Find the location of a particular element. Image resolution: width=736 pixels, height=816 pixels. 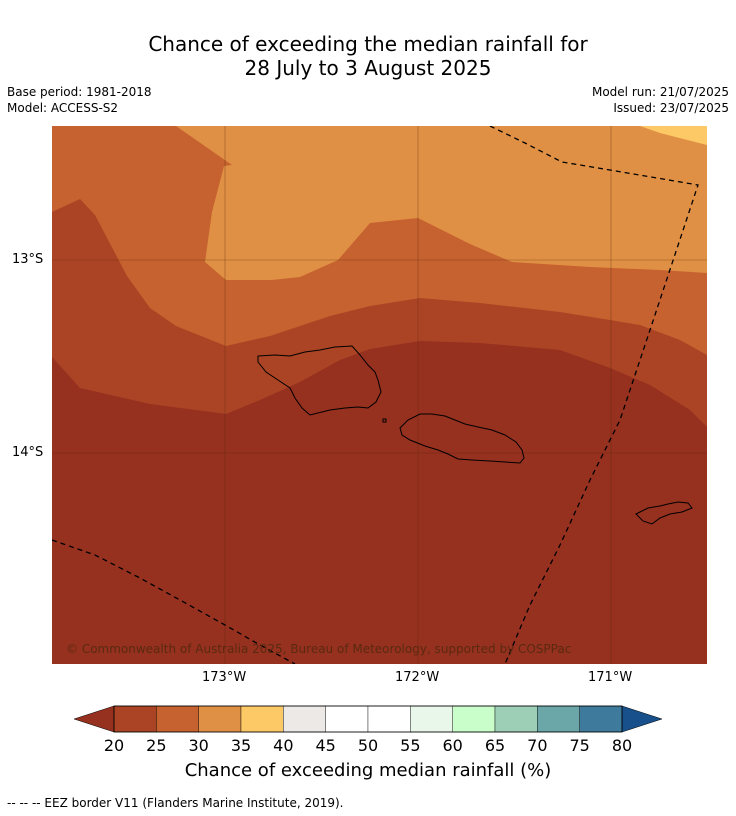

colorbar-tick-label: 25 is located at coordinates (156, 745).